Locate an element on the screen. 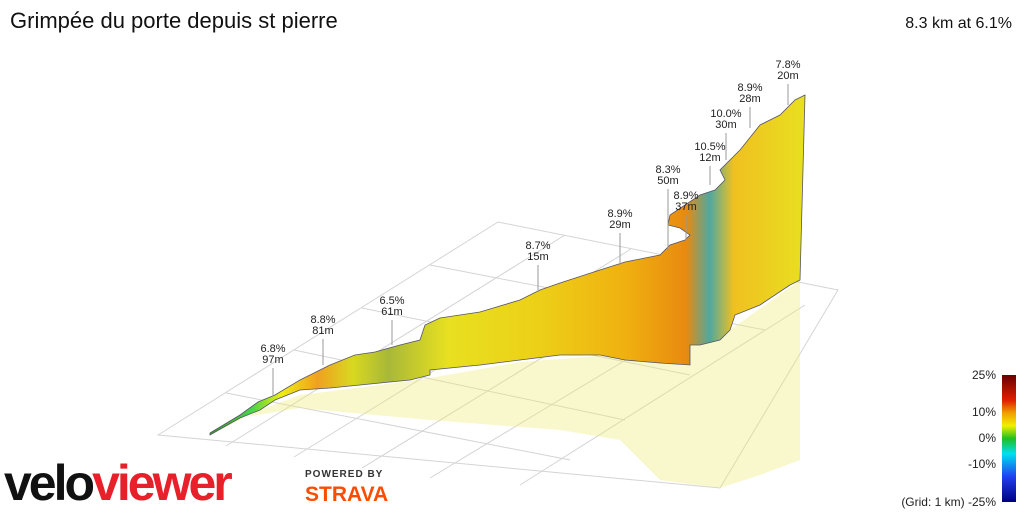 The width and height of the screenshot is (1024, 512). annotation-grade: 8.3% is located at coordinates (667, 170).